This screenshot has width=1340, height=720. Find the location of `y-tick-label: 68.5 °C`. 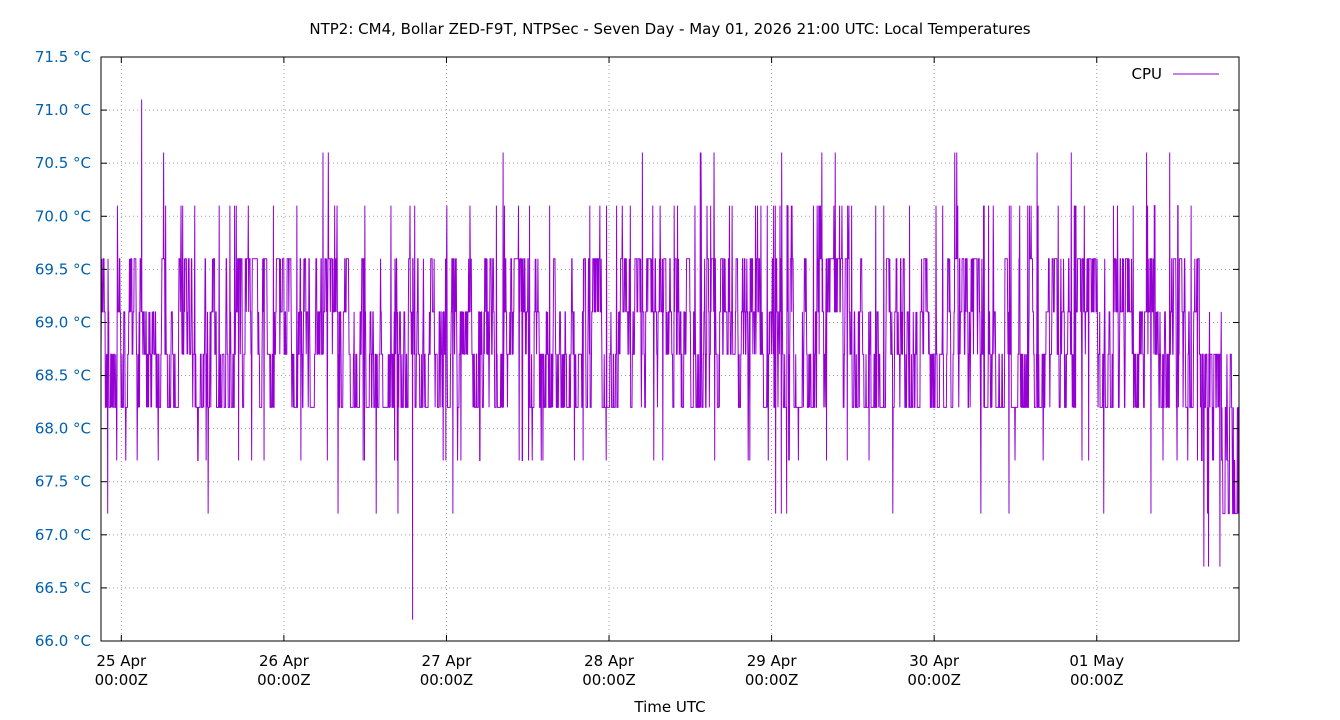

y-tick-label: 68.5 °C is located at coordinates (63, 376).